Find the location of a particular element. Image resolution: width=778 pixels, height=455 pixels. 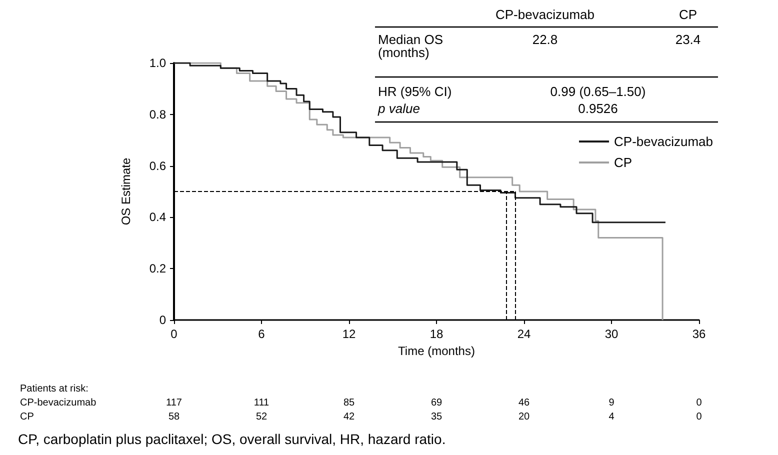

text: Patients at risk: is located at coordinates (54, 389).